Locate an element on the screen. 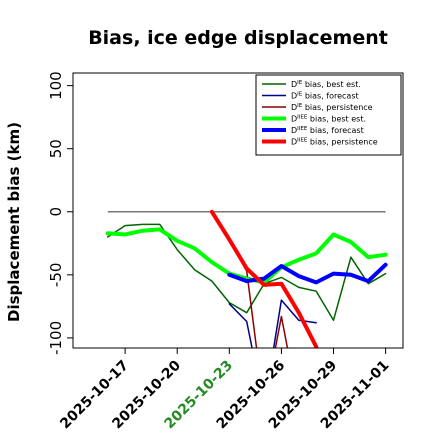 The height and width of the screenshot is (440, 440). legend-label: DIE bias, persistence is located at coordinates (332, 107).